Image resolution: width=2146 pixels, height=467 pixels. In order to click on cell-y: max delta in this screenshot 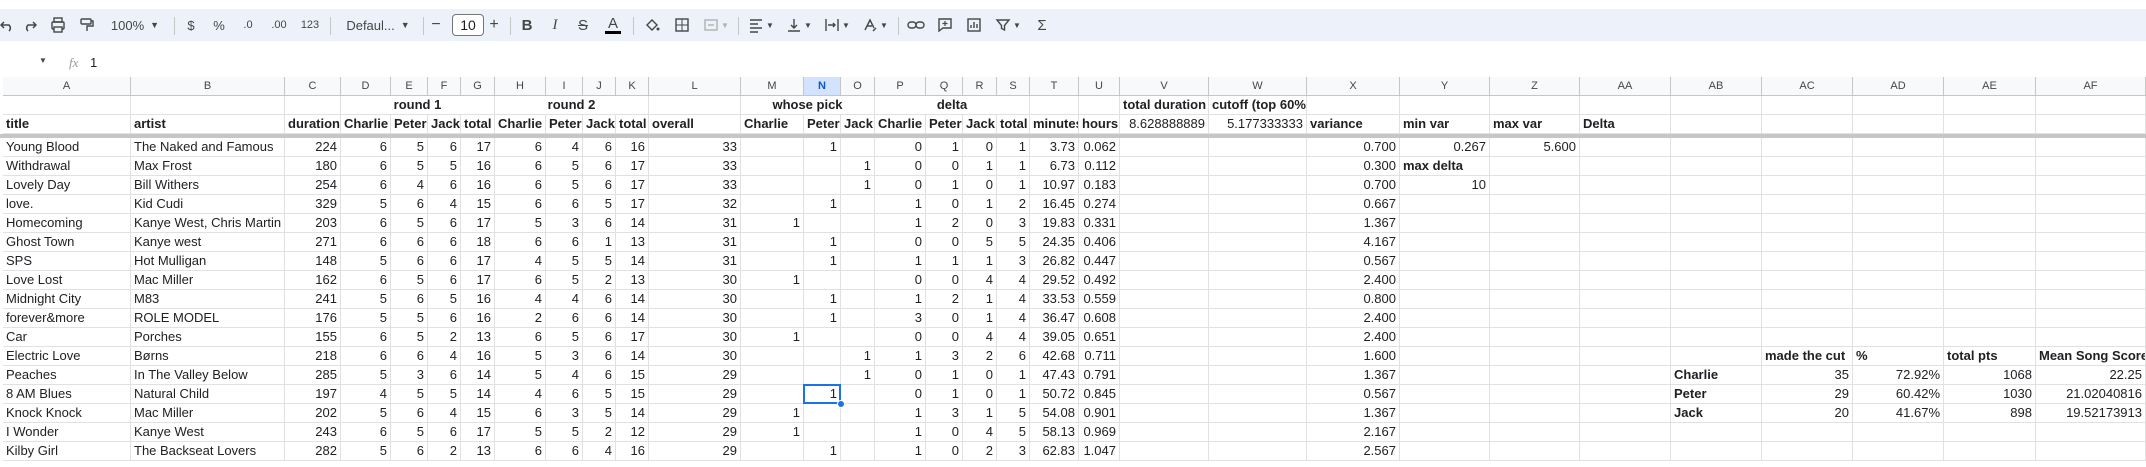, I will do `click(1445, 166)`.